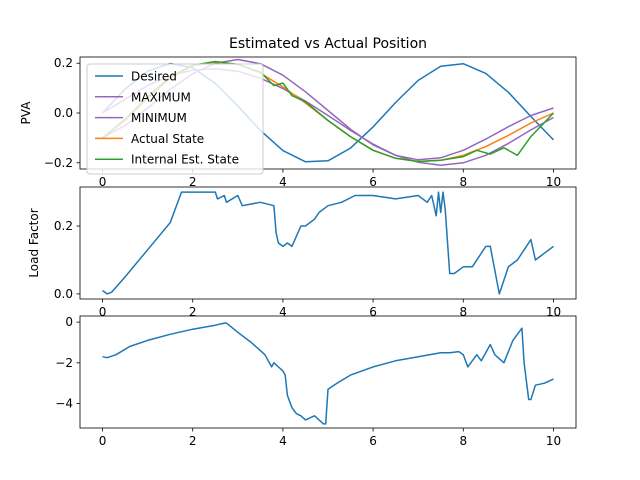  What do you see at coordinates (161, 97) in the screenshot?
I see `legend-entry: MAXIMUM` at bounding box center [161, 97].